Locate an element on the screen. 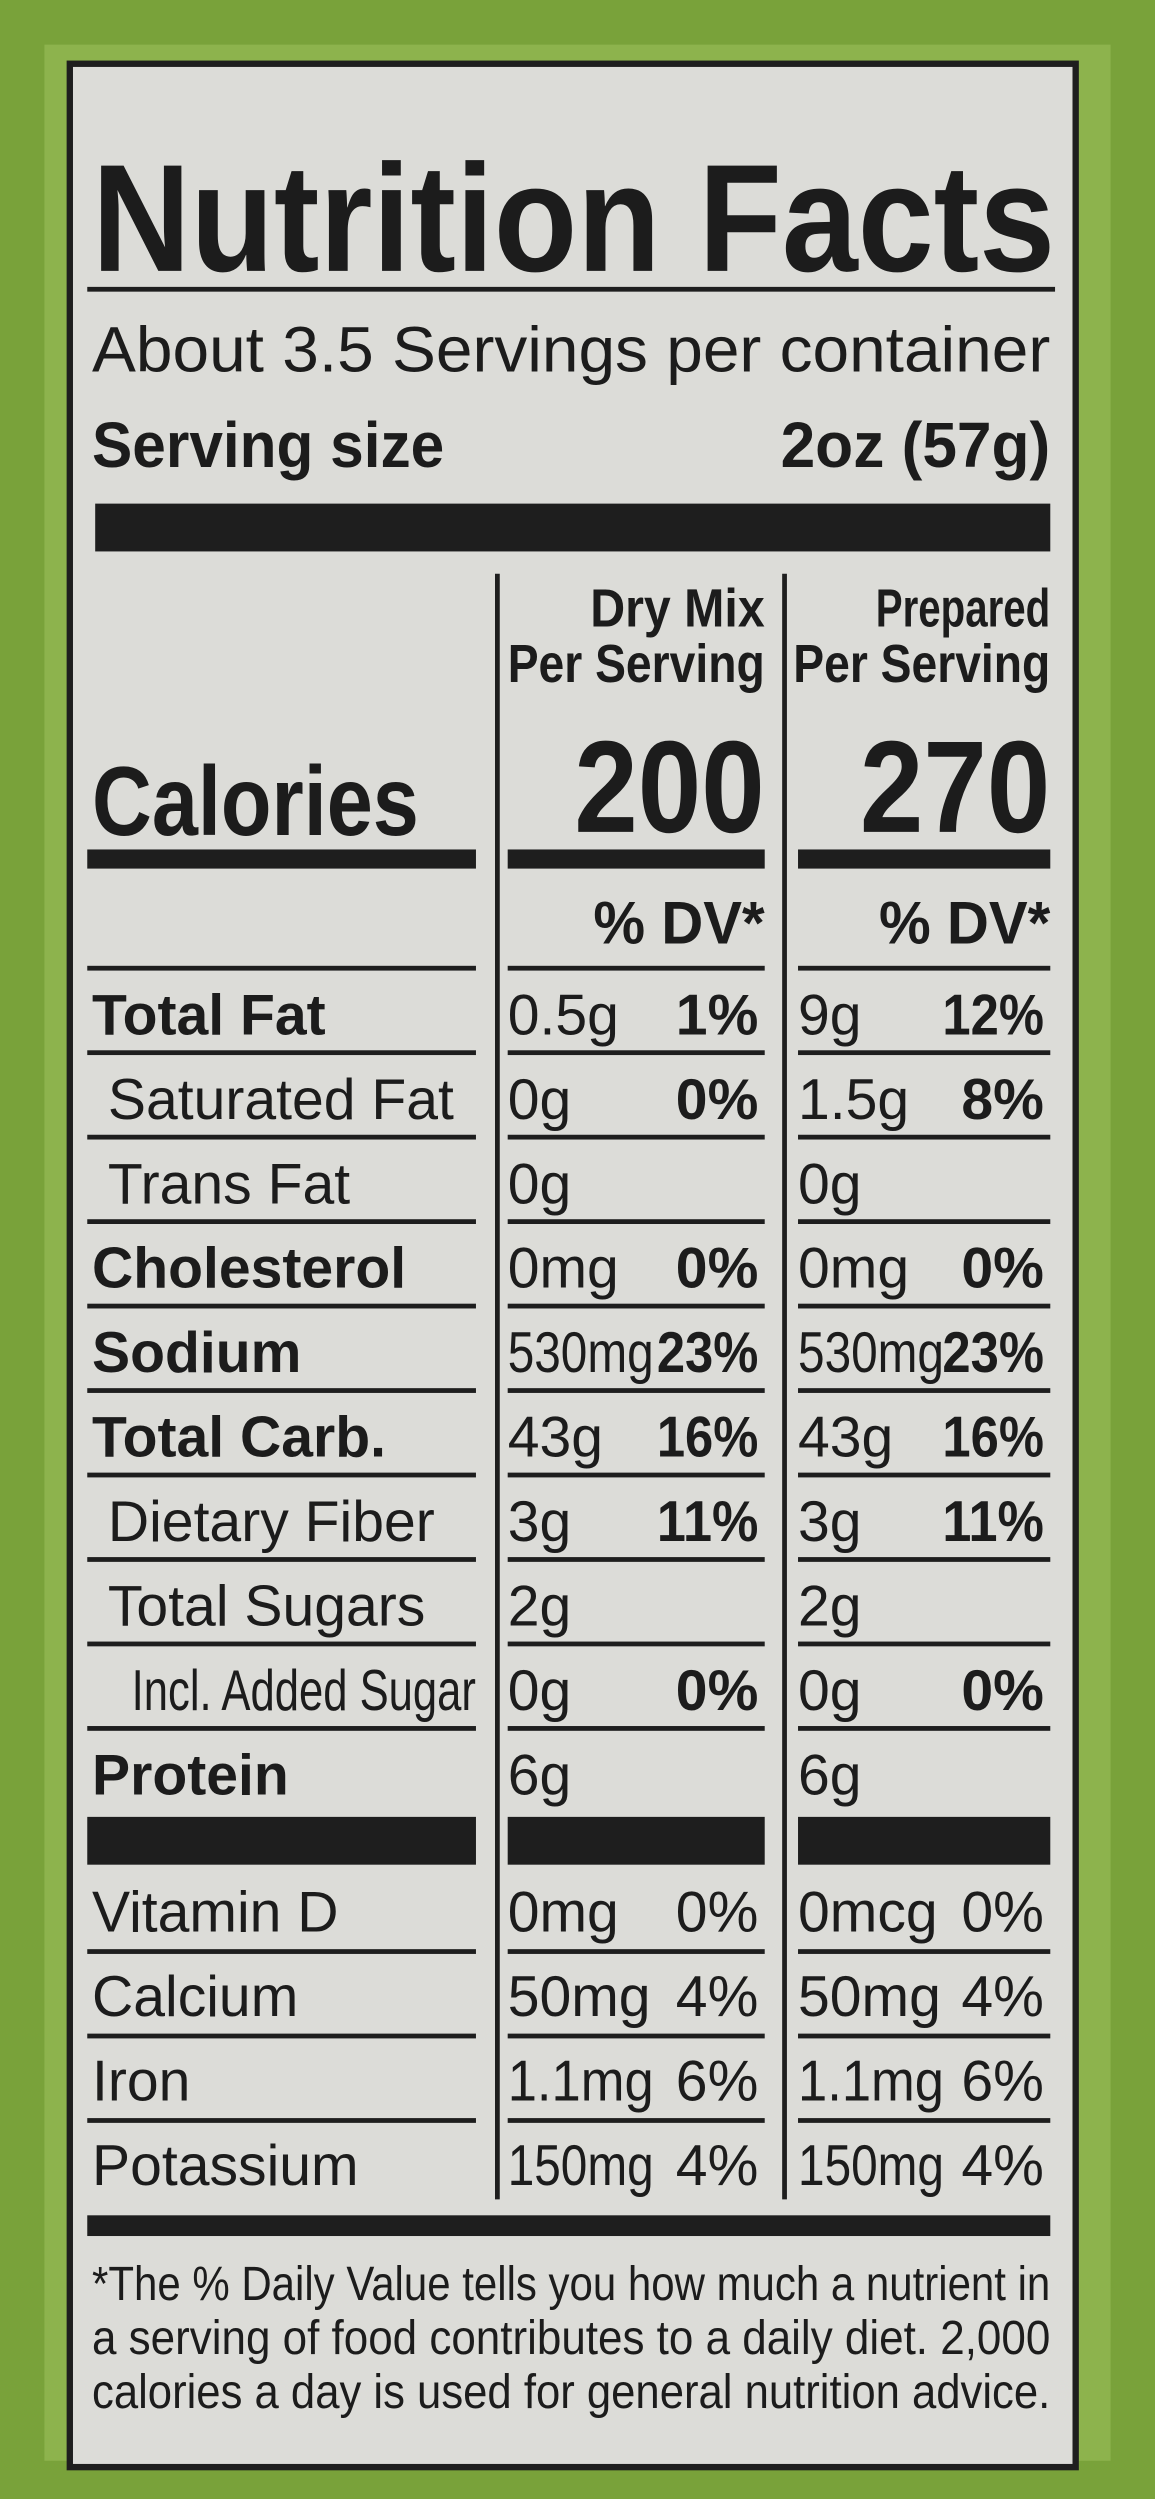  nutrient-name: Total Fat is located at coordinates (209, 1015).